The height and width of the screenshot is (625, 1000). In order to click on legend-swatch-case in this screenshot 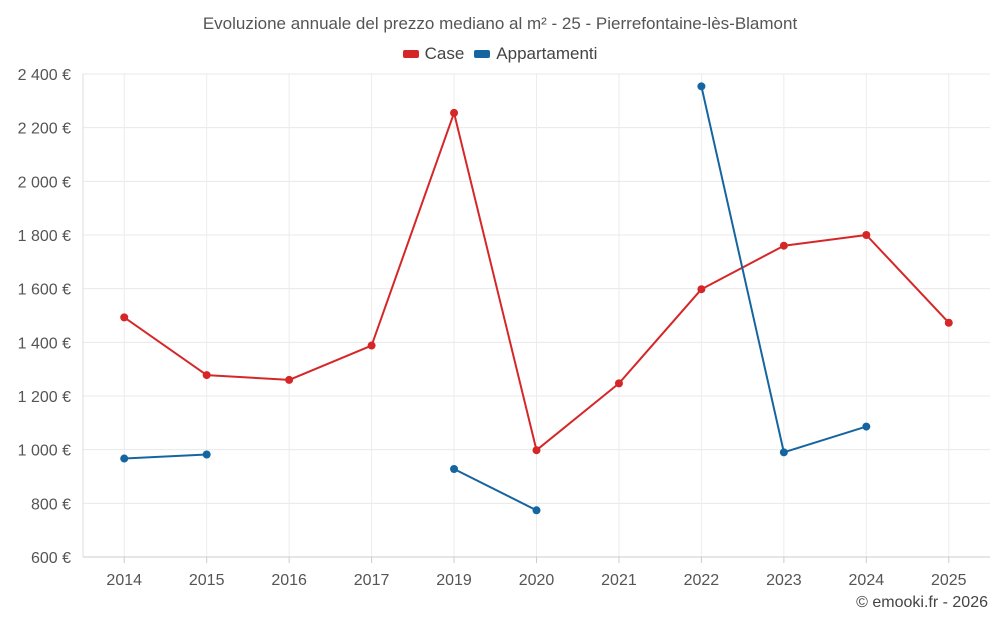, I will do `click(410, 54)`.